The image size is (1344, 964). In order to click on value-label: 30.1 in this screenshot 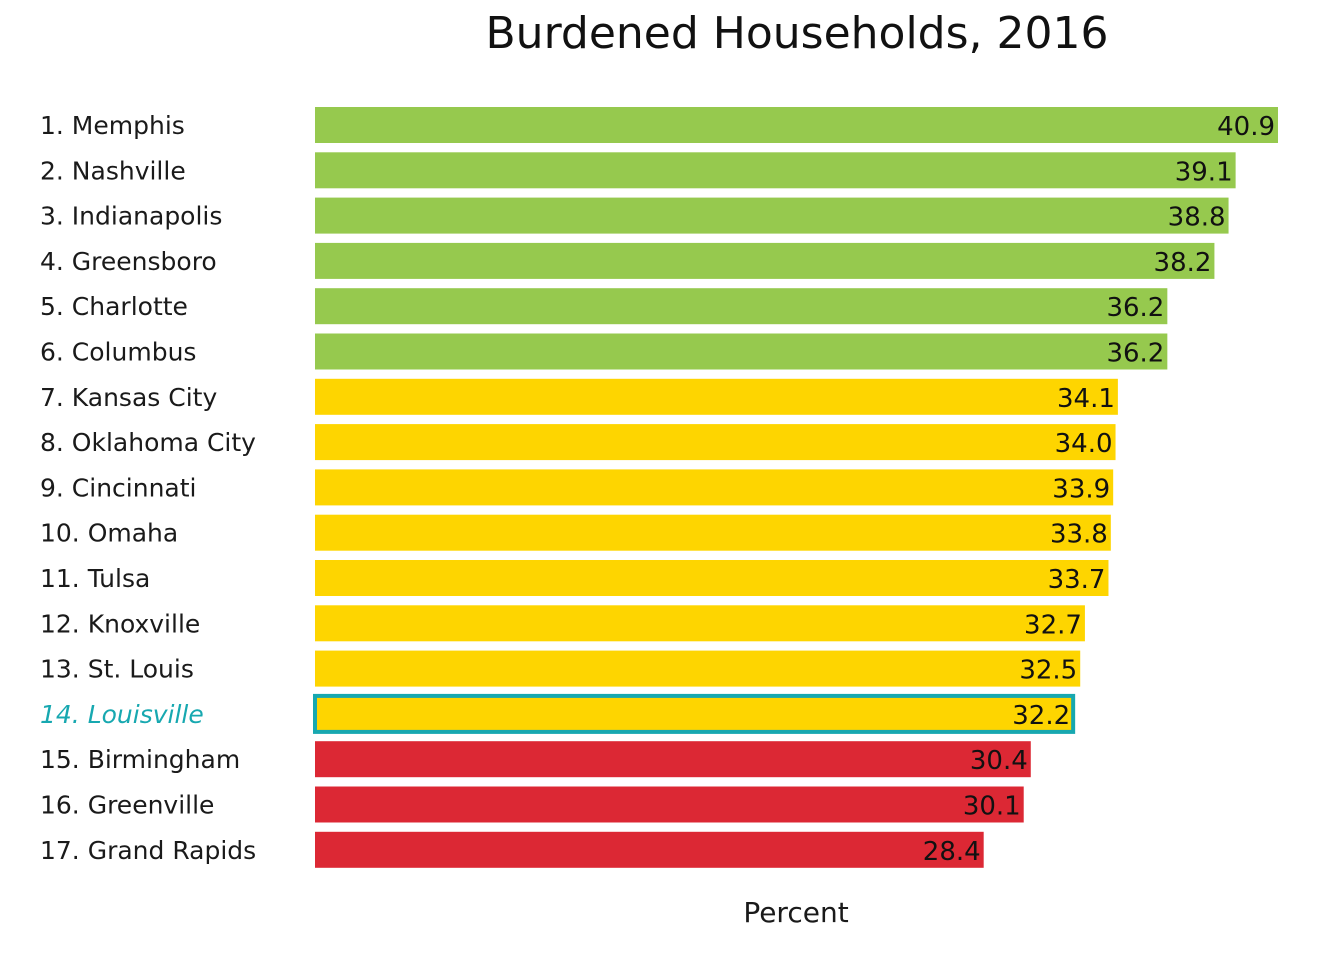, I will do `click(992, 807)`.